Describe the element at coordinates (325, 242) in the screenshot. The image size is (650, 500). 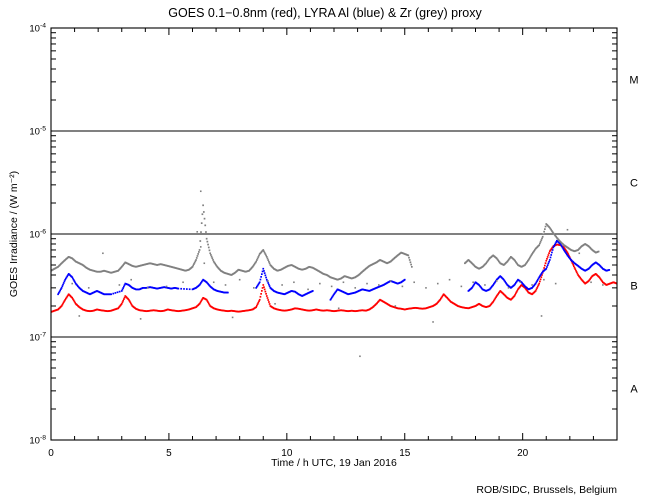
I see `series-grey` at that location.